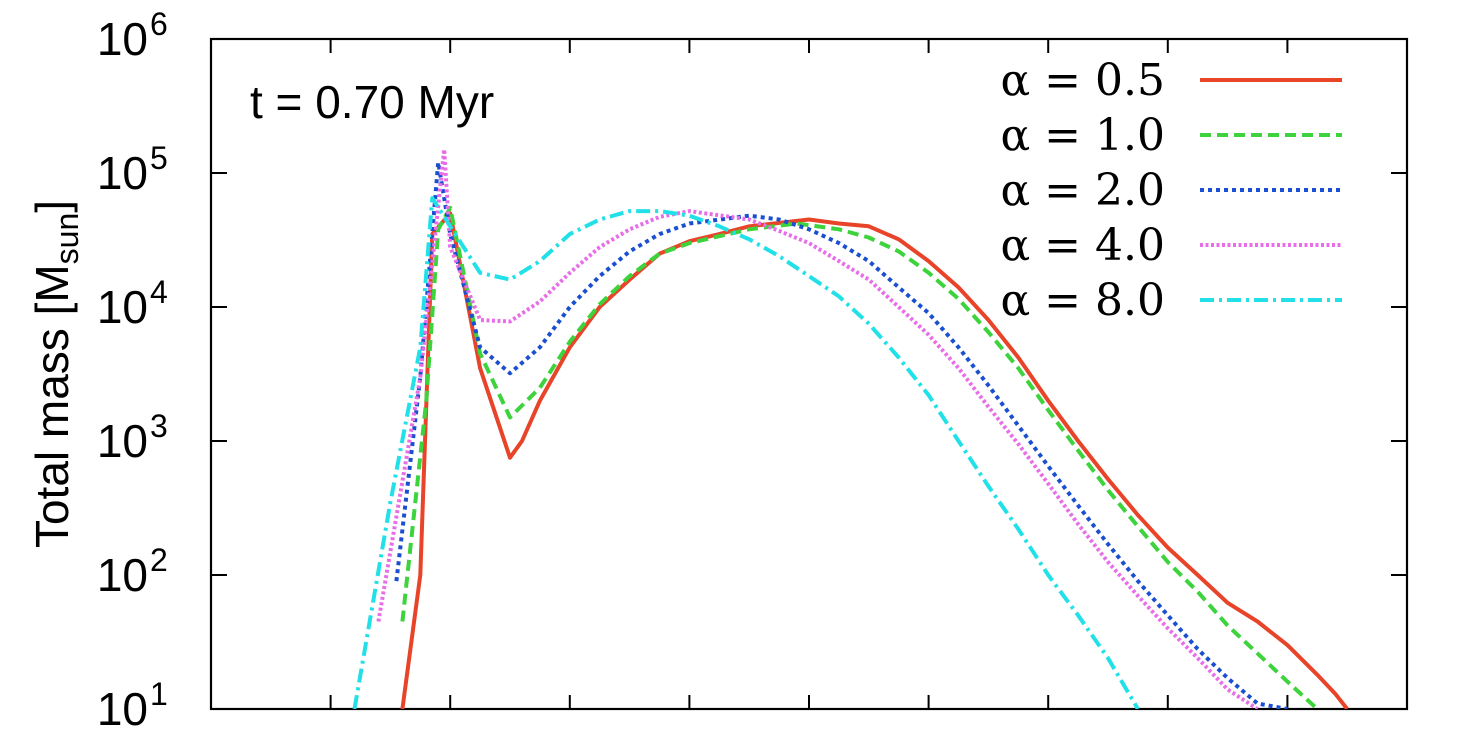 The image size is (1458, 738). Describe the element at coordinates (1171, 190) in the screenshot. I see `legend: α = 0.5α = 1.0α = 2.0α = 4.0α = 8.0` at that location.